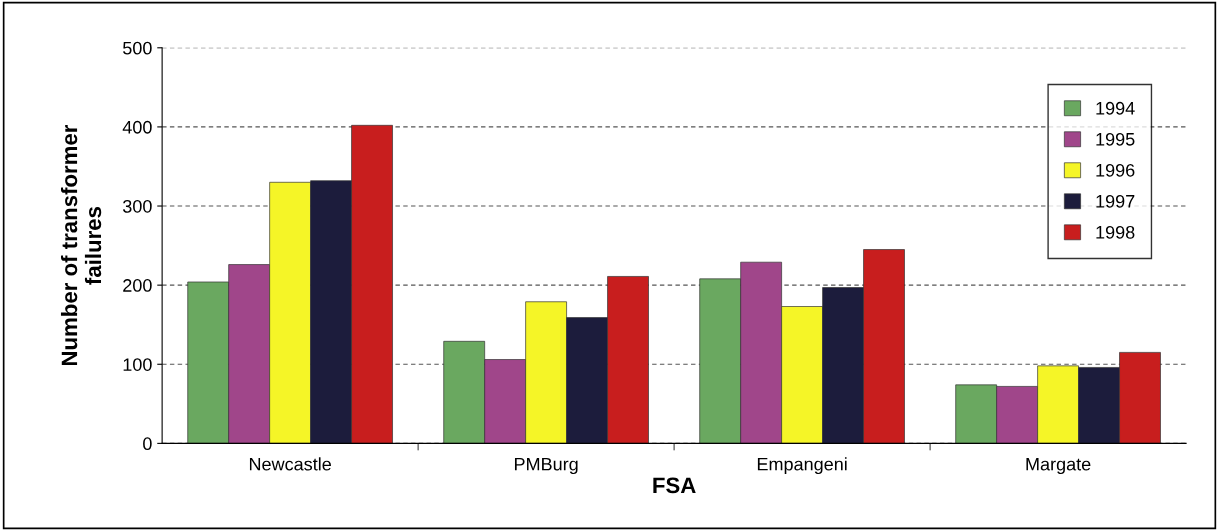 The width and height of the screenshot is (1219, 531). I want to click on x-tick-label: PMBurg, so click(546, 466).